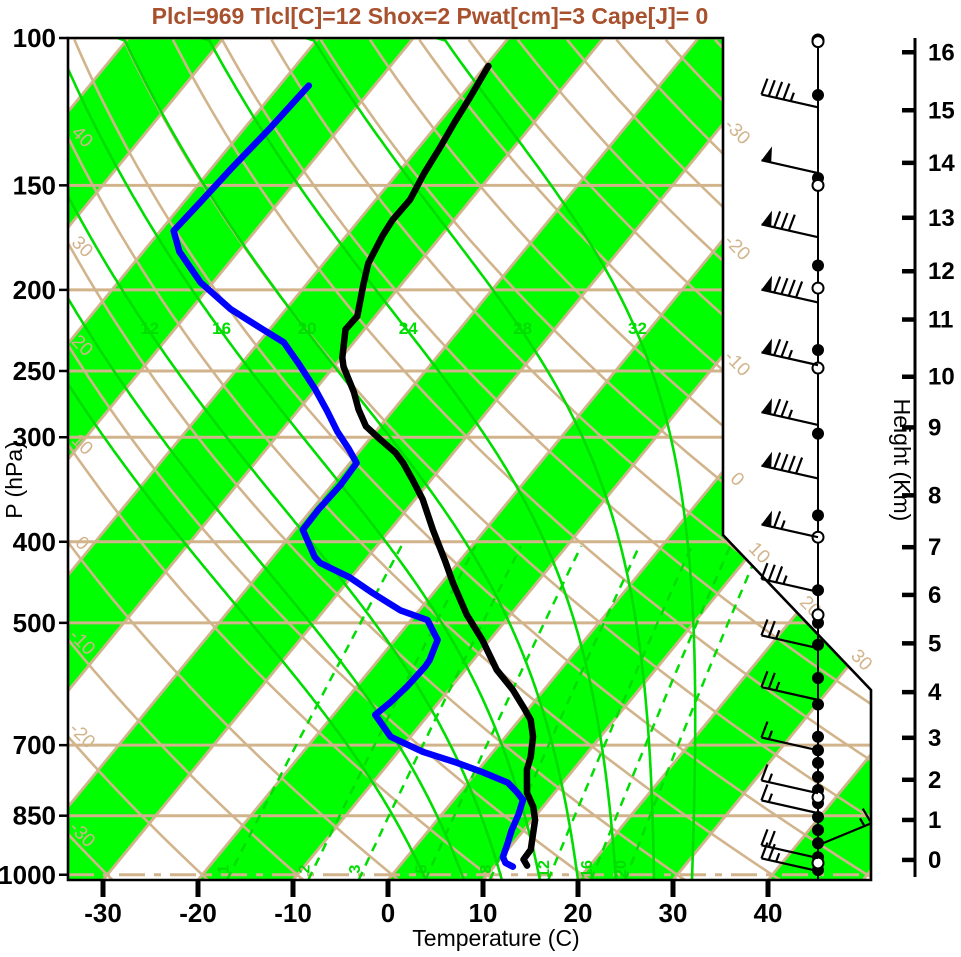 This screenshot has width=961, height=957. Describe the element at coordinates (934, 860) in the screenshot. I see `height-tick-label: 0` at that location.